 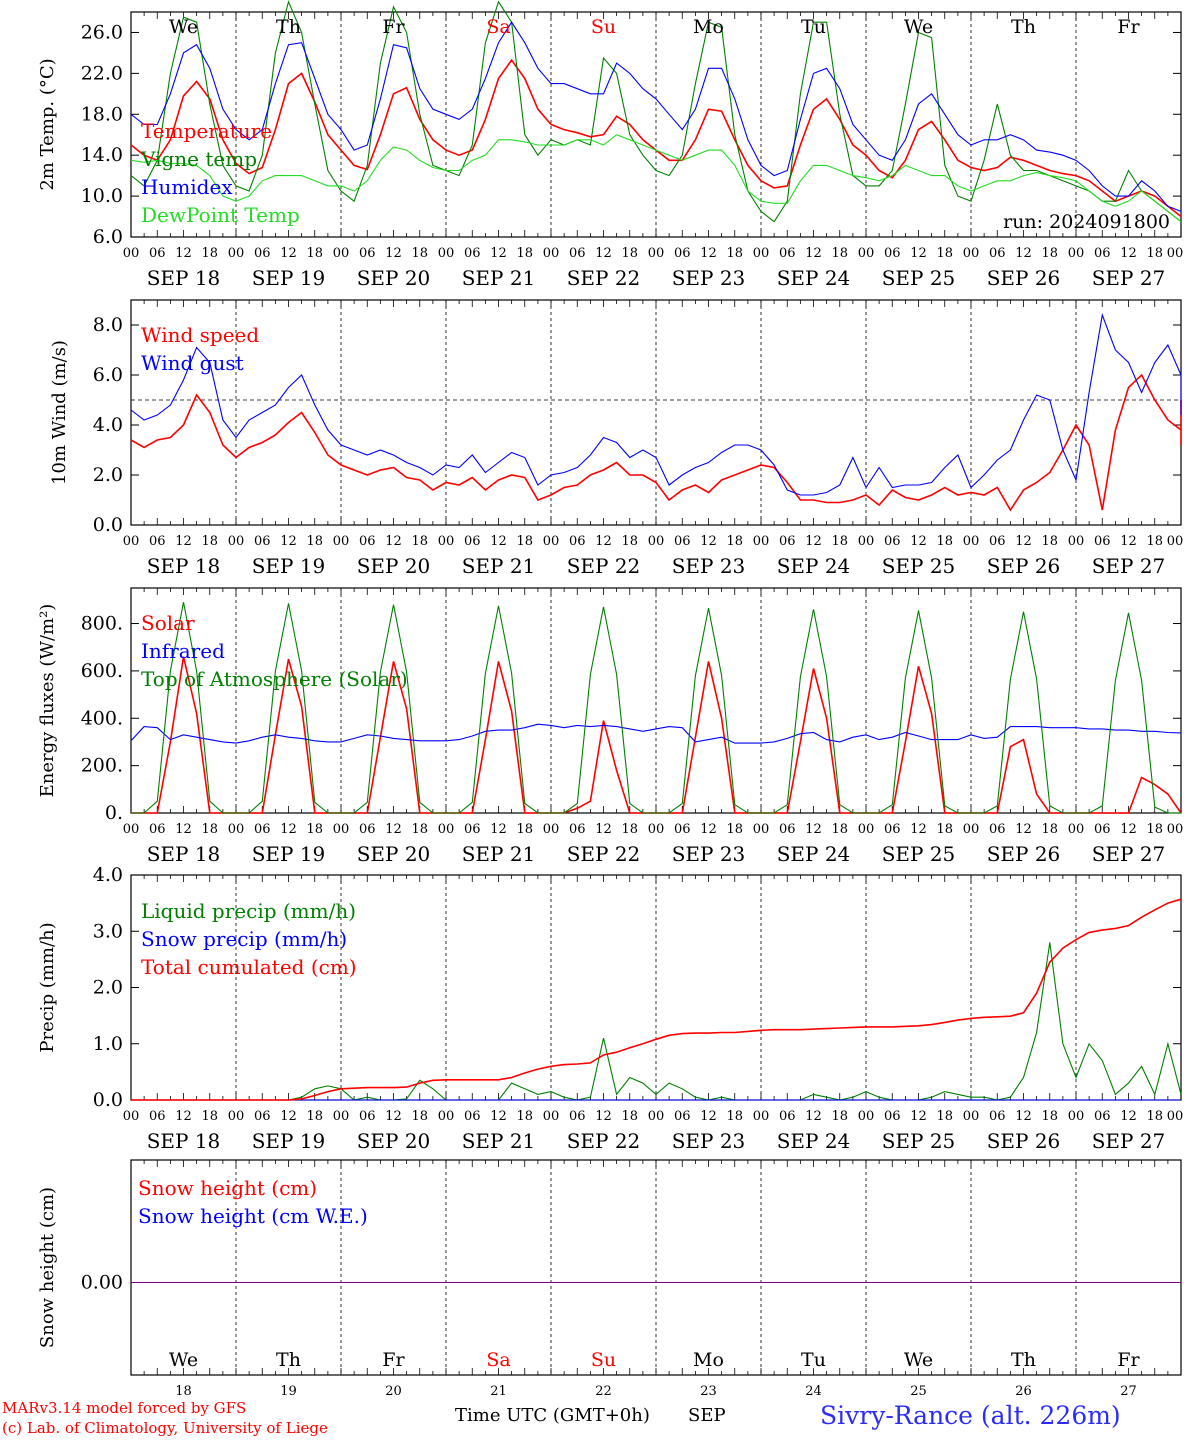 I want to click on legend-label: Solar, so click(x=168, y=623).